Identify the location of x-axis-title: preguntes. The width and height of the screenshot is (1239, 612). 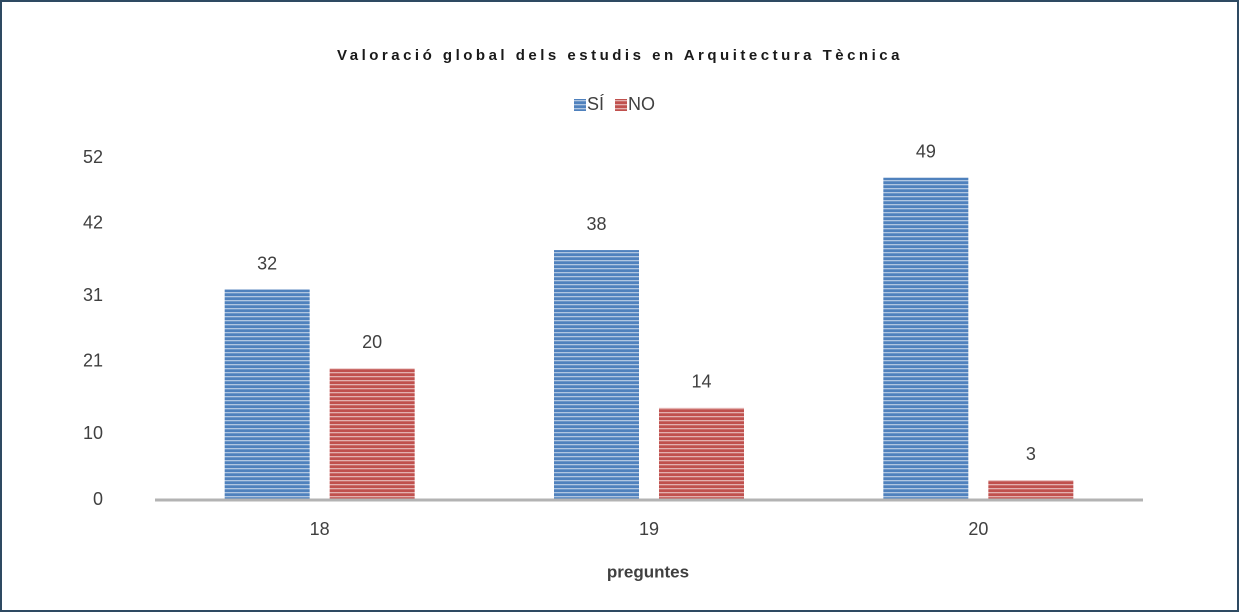
(648, 571).